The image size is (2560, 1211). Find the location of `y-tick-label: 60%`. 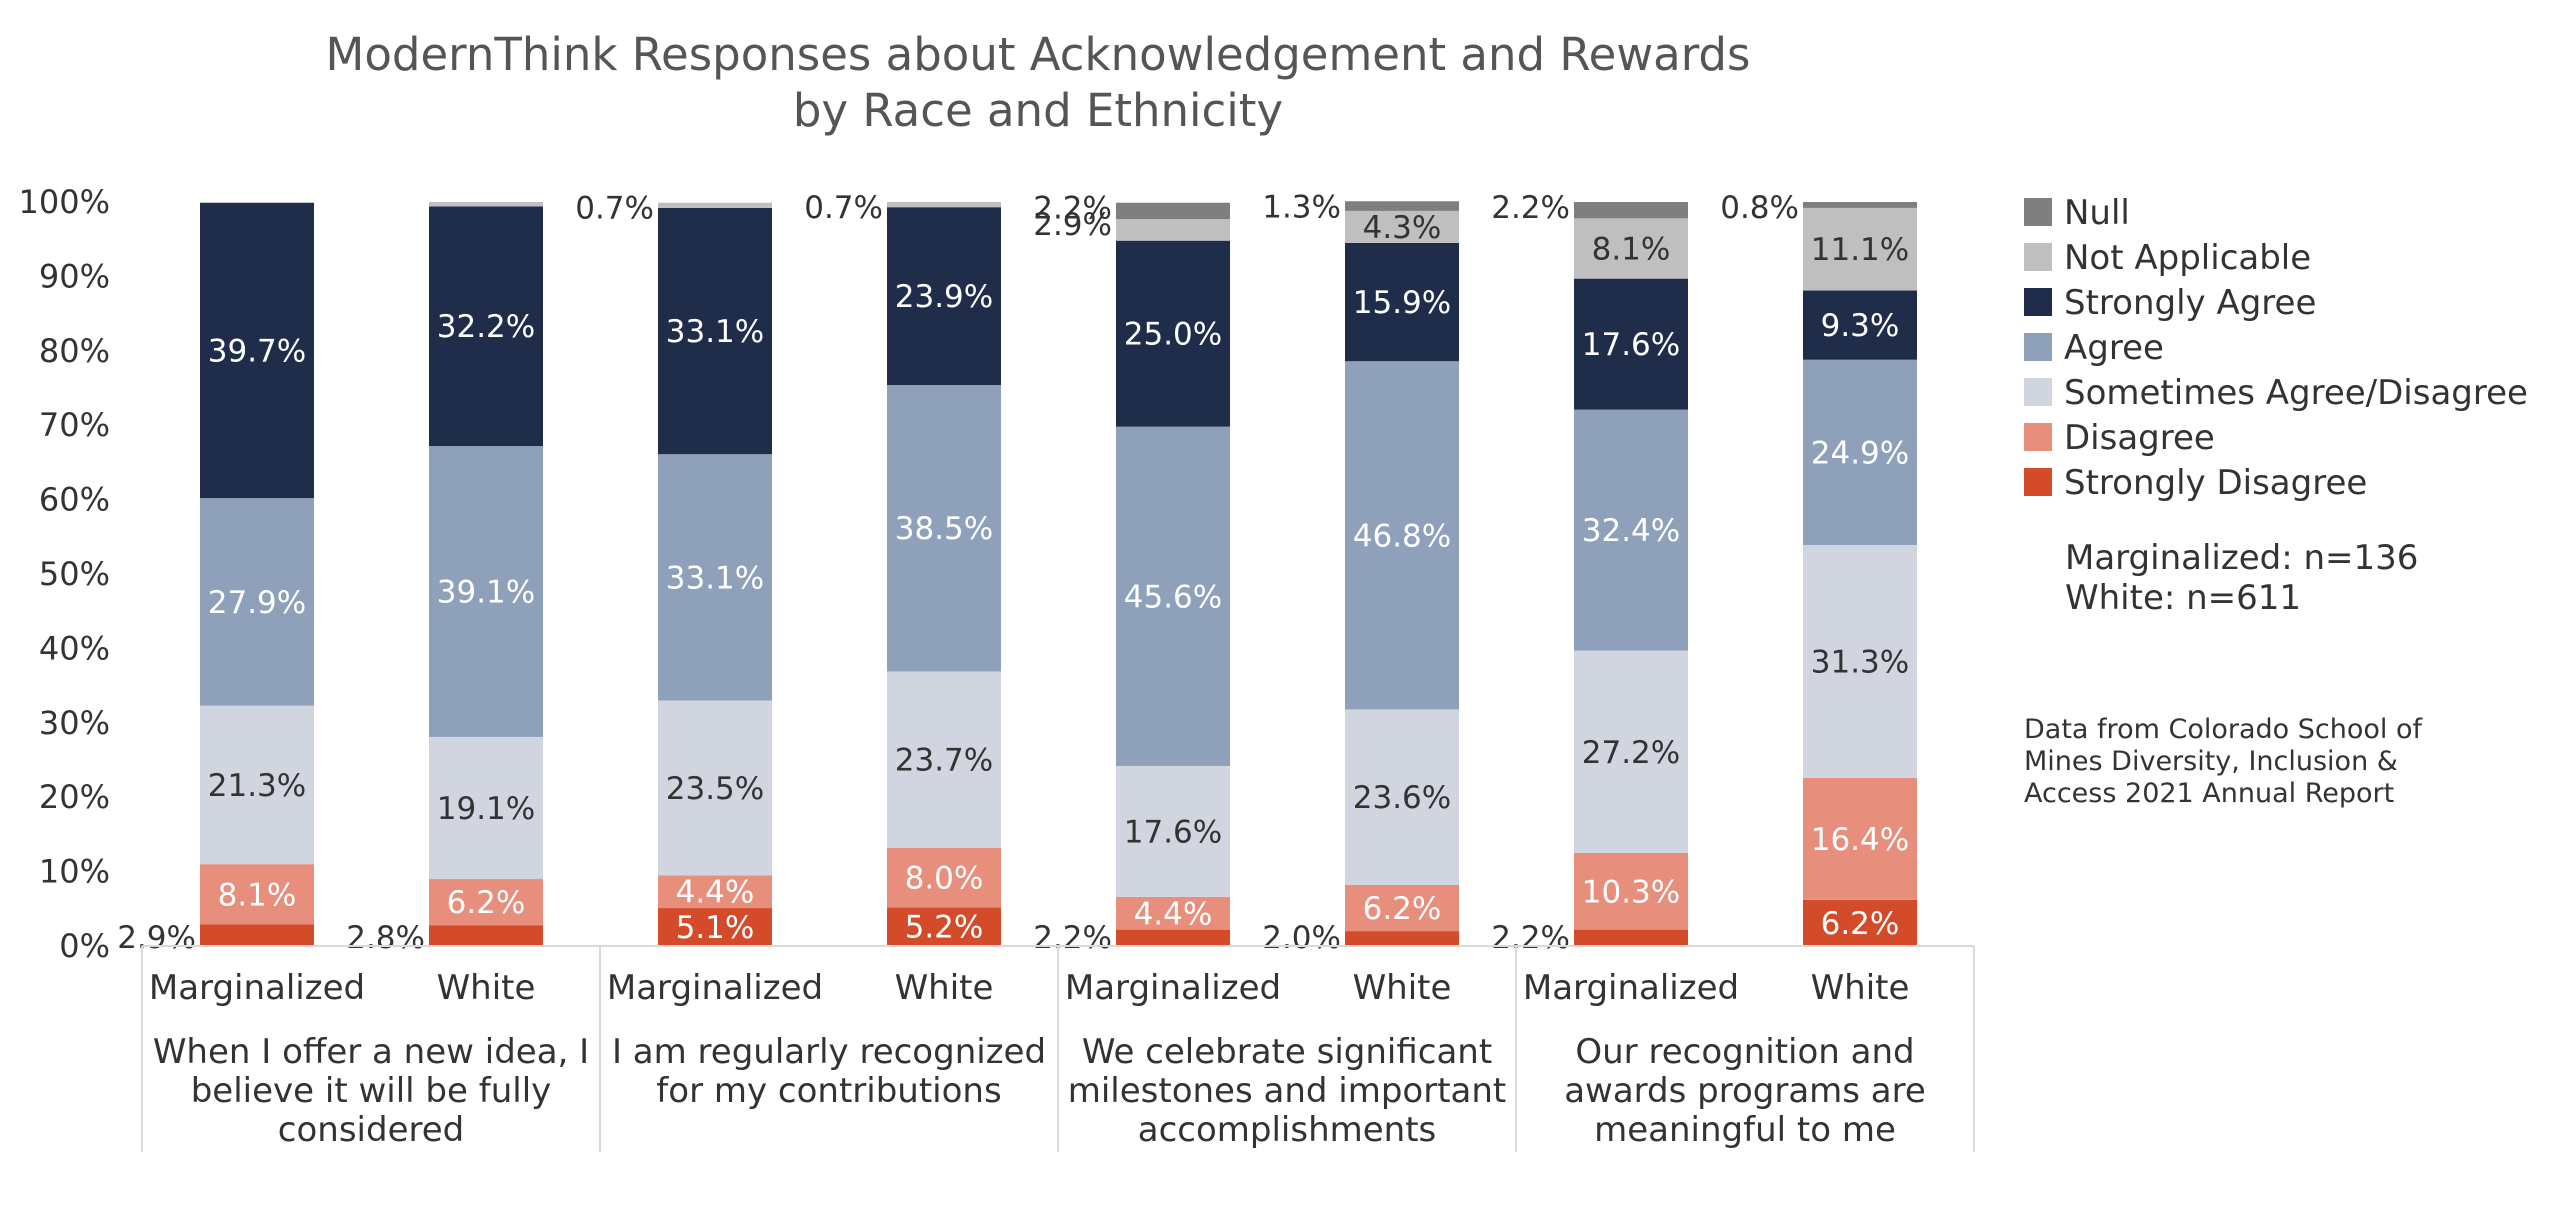

y-tick-label: 60% is located at coordinates (74, 500).